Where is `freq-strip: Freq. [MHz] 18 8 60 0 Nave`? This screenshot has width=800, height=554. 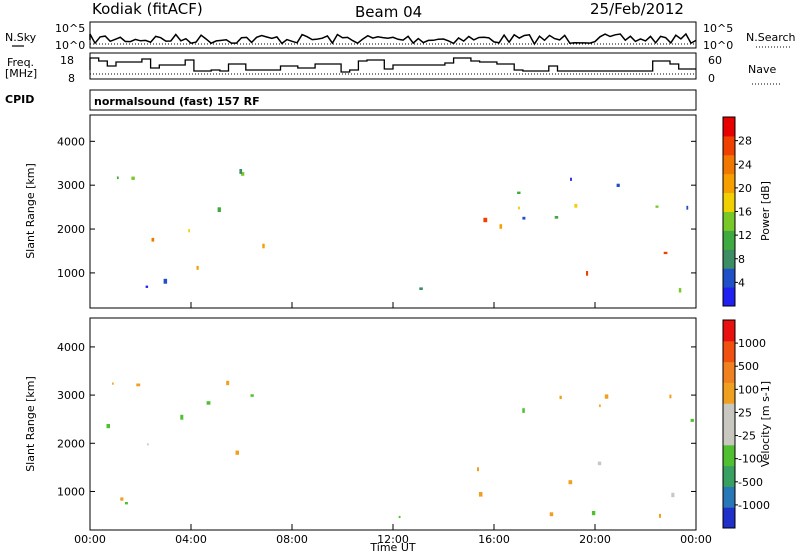
freq-strip: Freq. [MHz] 18 8 60 0 Nave is located at coordinates (392, 68).